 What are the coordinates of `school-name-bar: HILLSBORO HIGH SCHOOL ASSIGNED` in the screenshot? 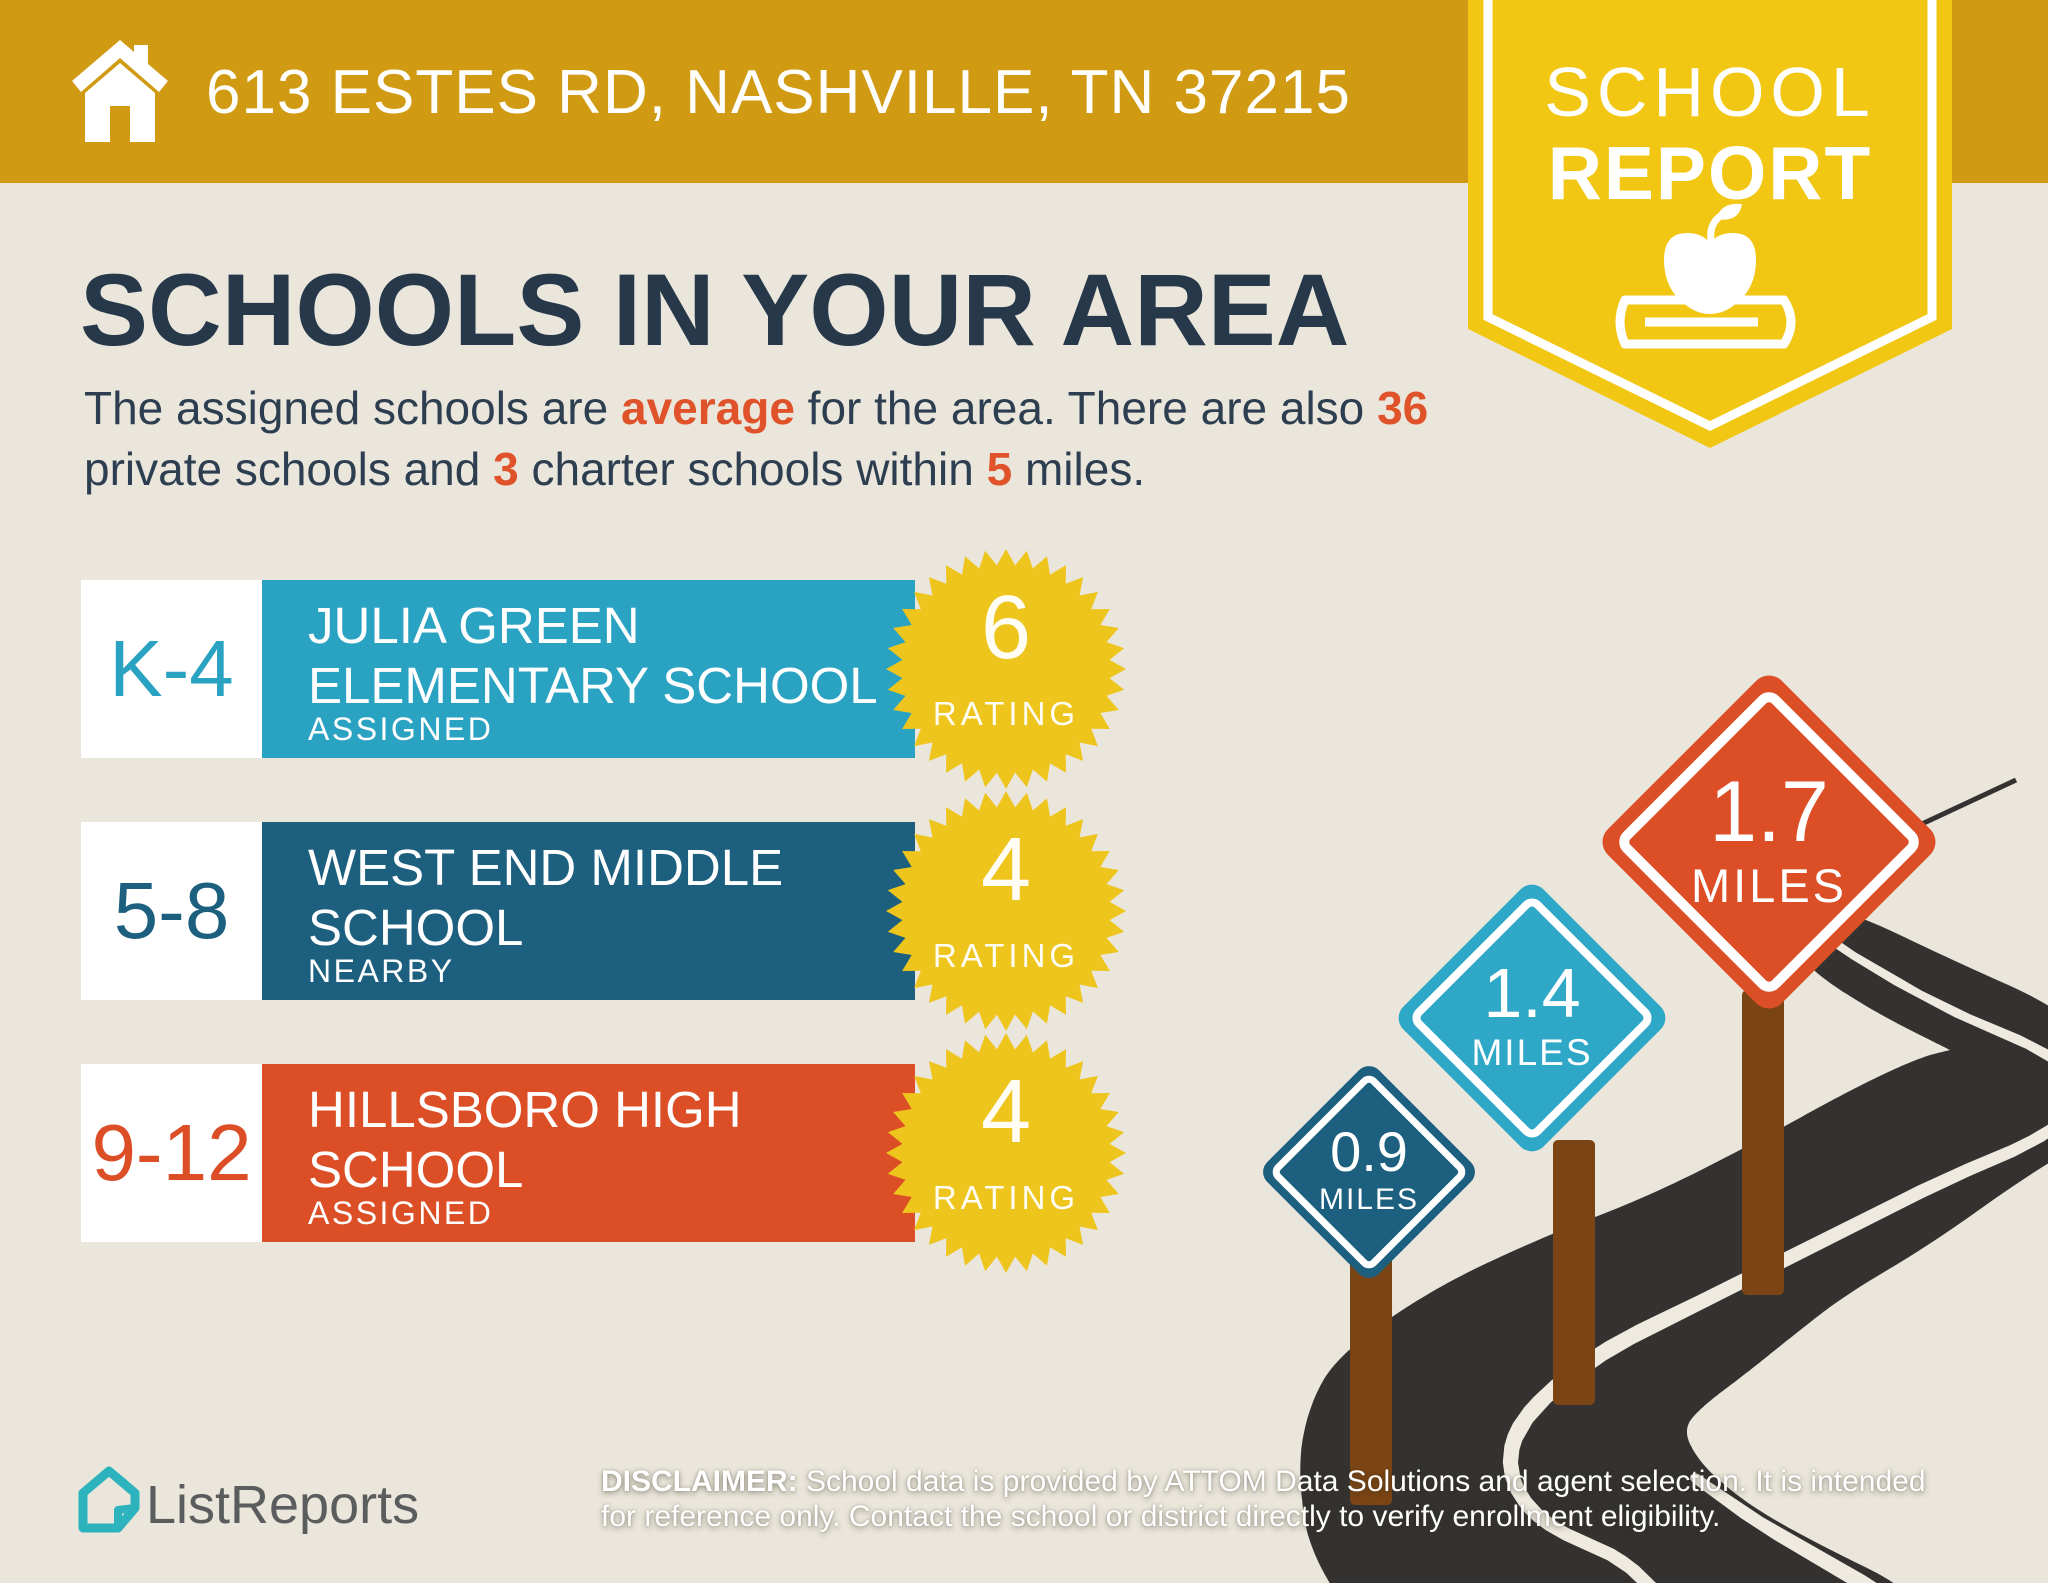 It's located at (588, 1153).